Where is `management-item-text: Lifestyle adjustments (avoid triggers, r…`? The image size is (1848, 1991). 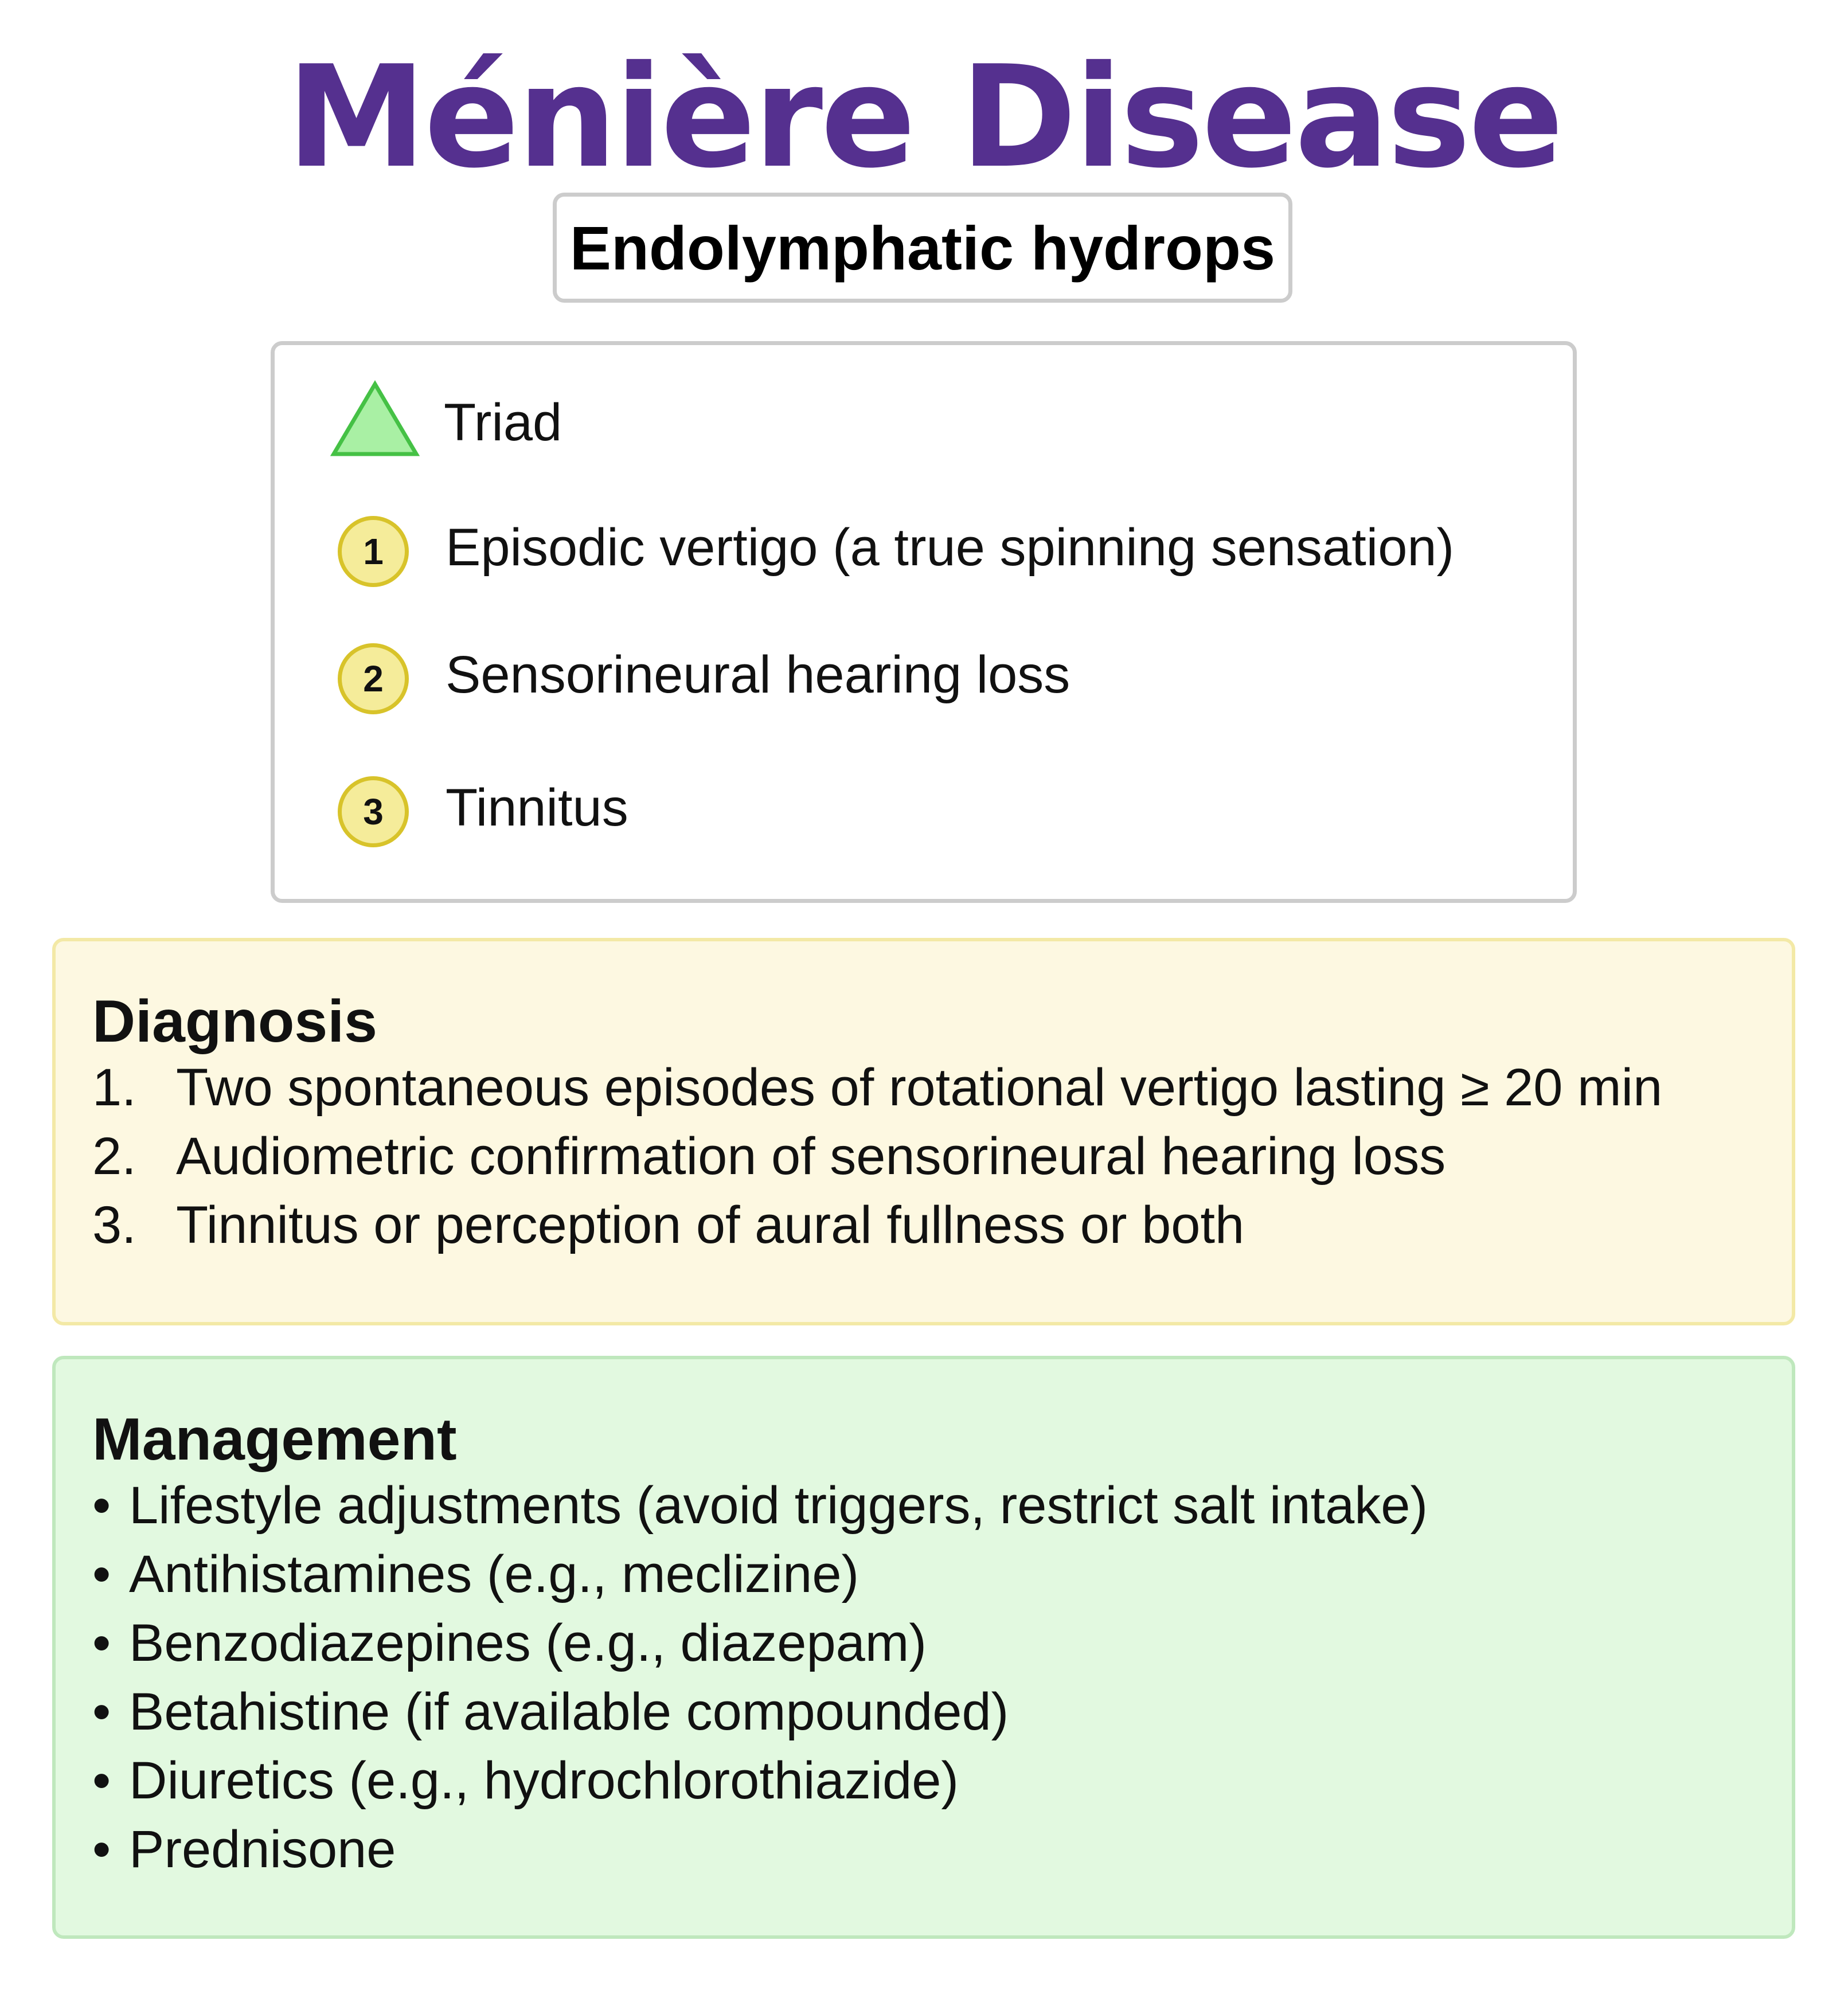 management-item-text: Lifestyle adjustments (avoid triggers, r… is located at coordinates (778, 1505).